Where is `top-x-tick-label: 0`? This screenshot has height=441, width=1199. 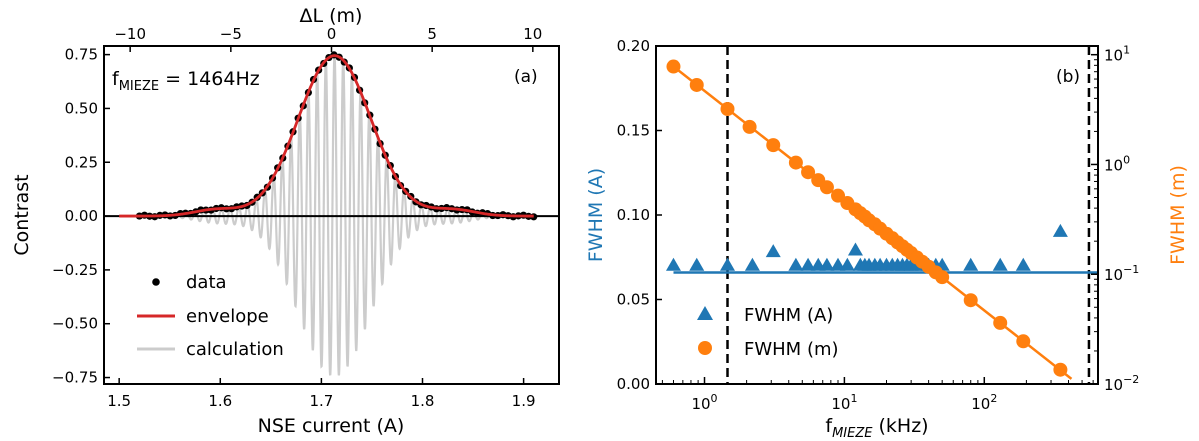 top-x-tick-label: 0 is located at coordinates (332, 34).